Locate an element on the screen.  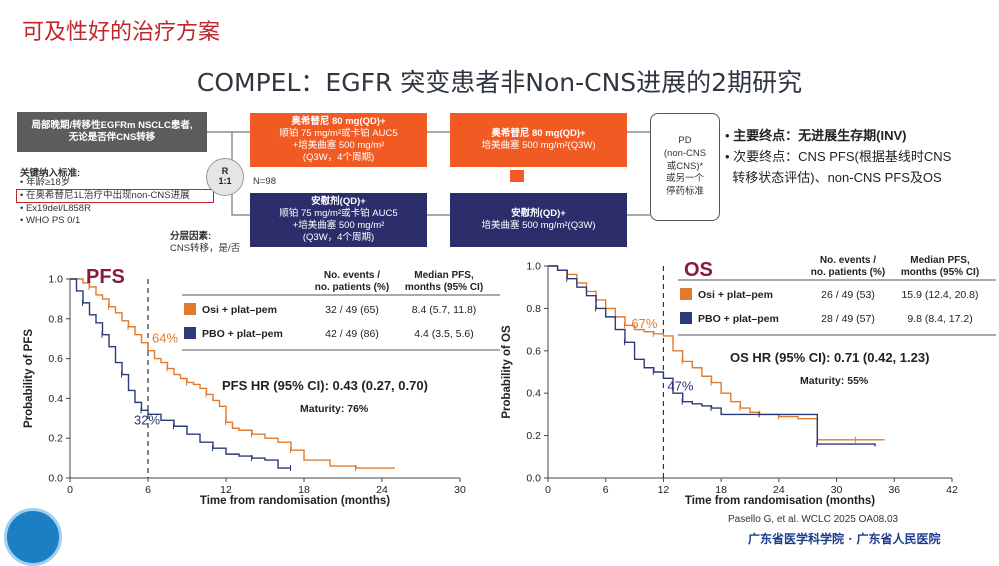
legend-median: 8.4 (5.7, 11.8) is located at coordinates (444, 310).